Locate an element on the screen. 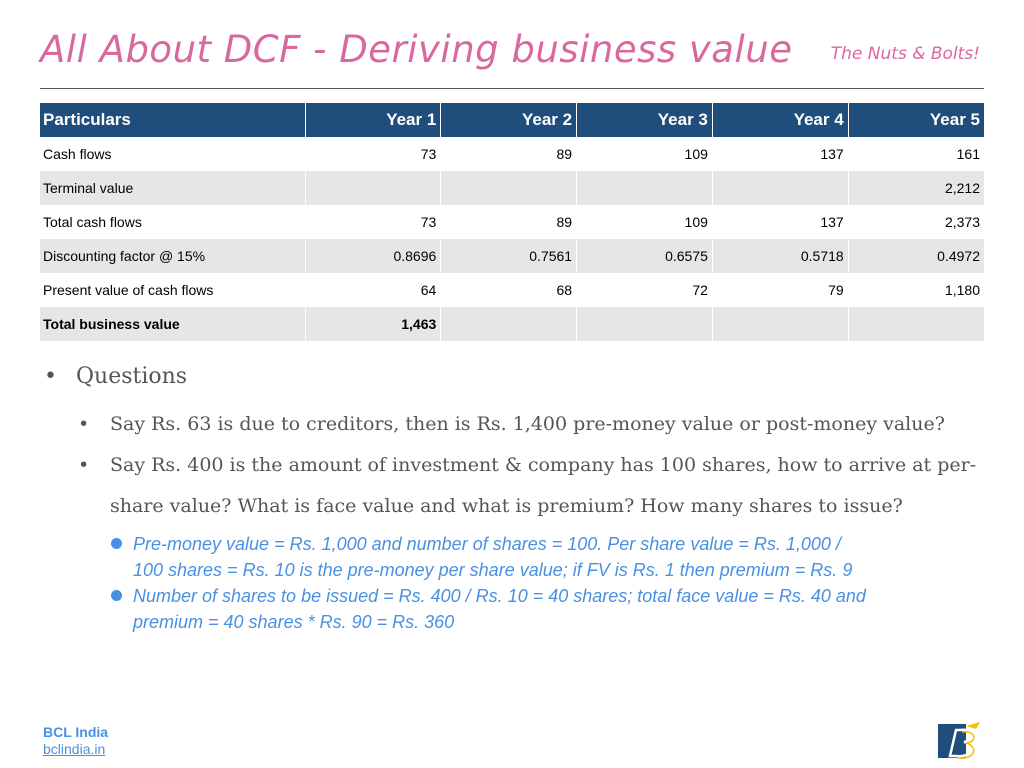 The height and width of the screenshot is (768, 1024). slide-title: All About DCF - Deriving business value is located at coordinates (416, 49).